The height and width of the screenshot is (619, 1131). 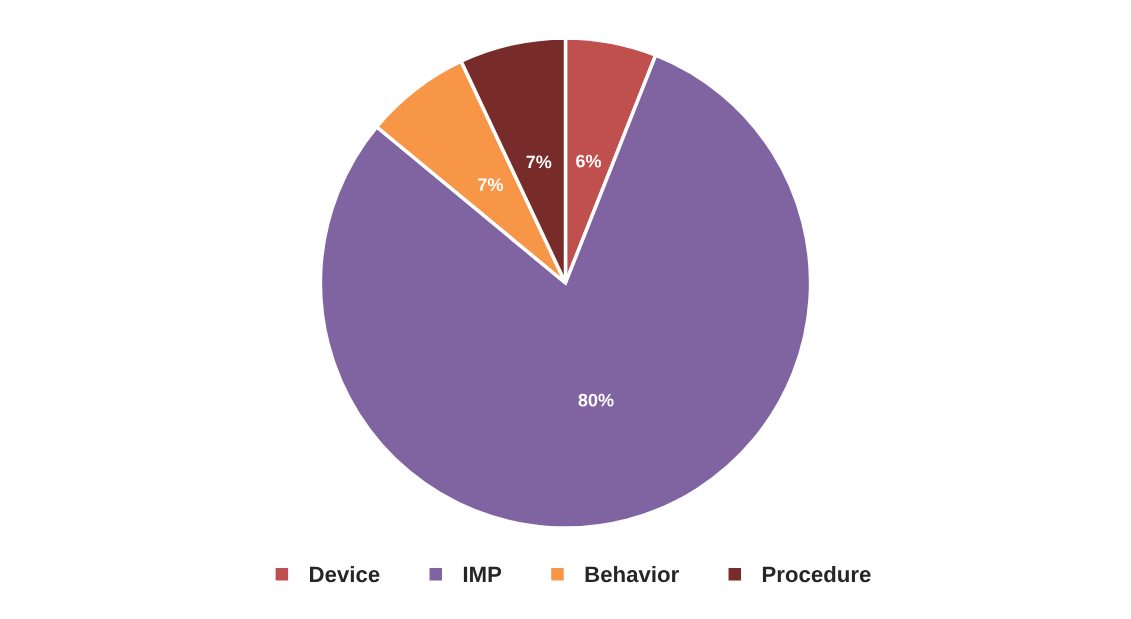 What do you see at coordinates (596, 400) in the screenshot?
I see `data-label: 80%` at bounding box center [596, 400].